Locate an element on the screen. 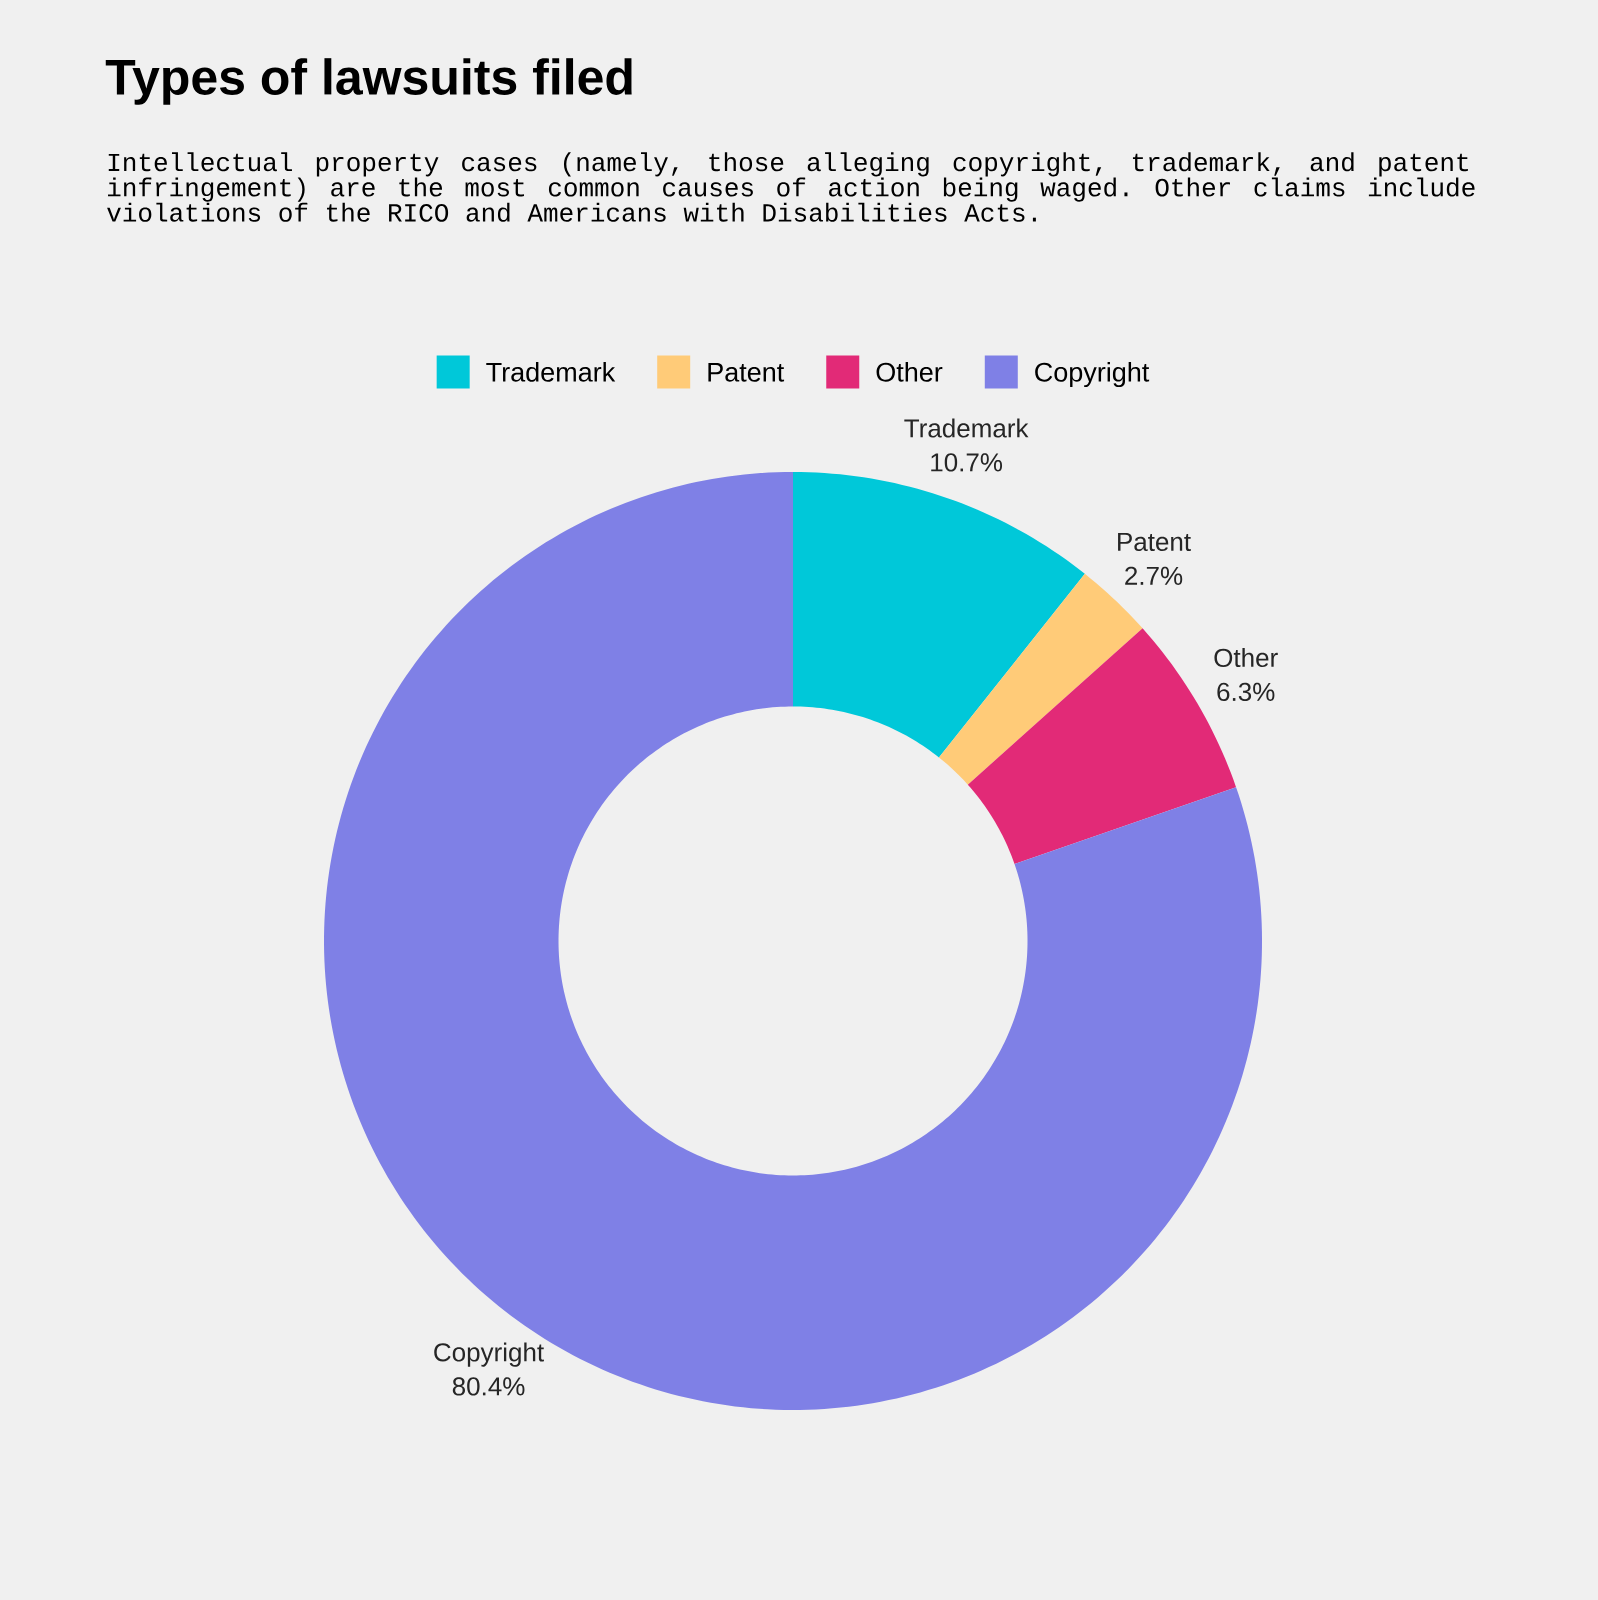 This screenshot has width=1598, height=1600. legend-label: Copyright is located at coordinates (1092, 374).